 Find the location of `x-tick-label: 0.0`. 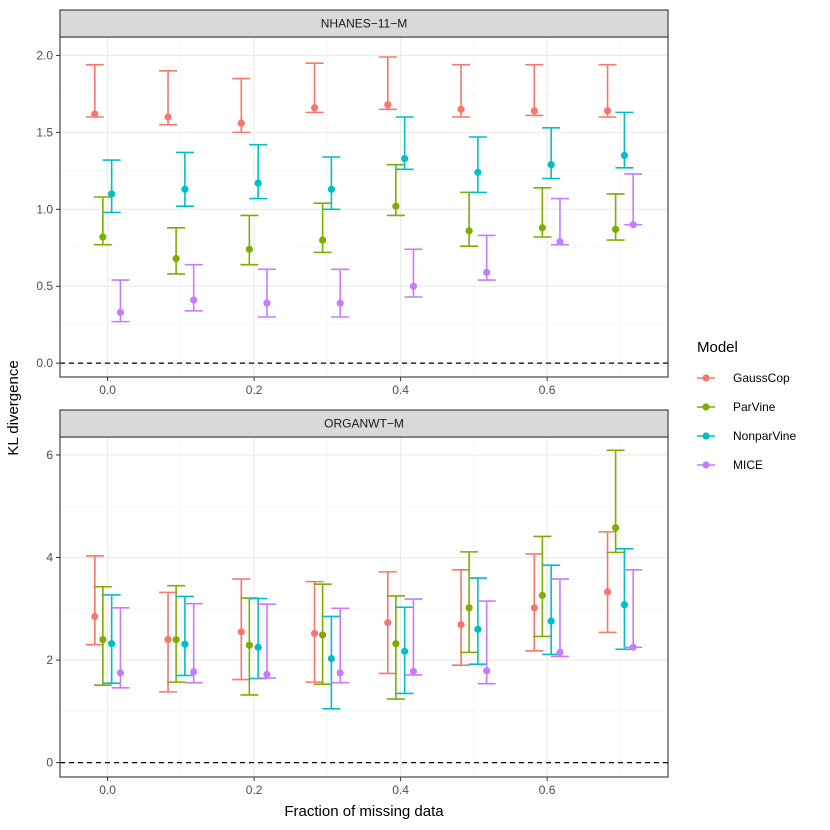

x-tick-label: 0.0 is located at coordinates (107, 390).